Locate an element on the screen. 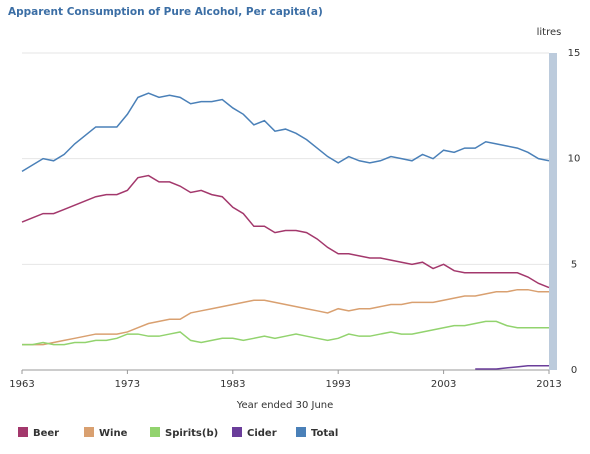  x-axis-label: Year ended 30 June is located at coordinates (285, 405).